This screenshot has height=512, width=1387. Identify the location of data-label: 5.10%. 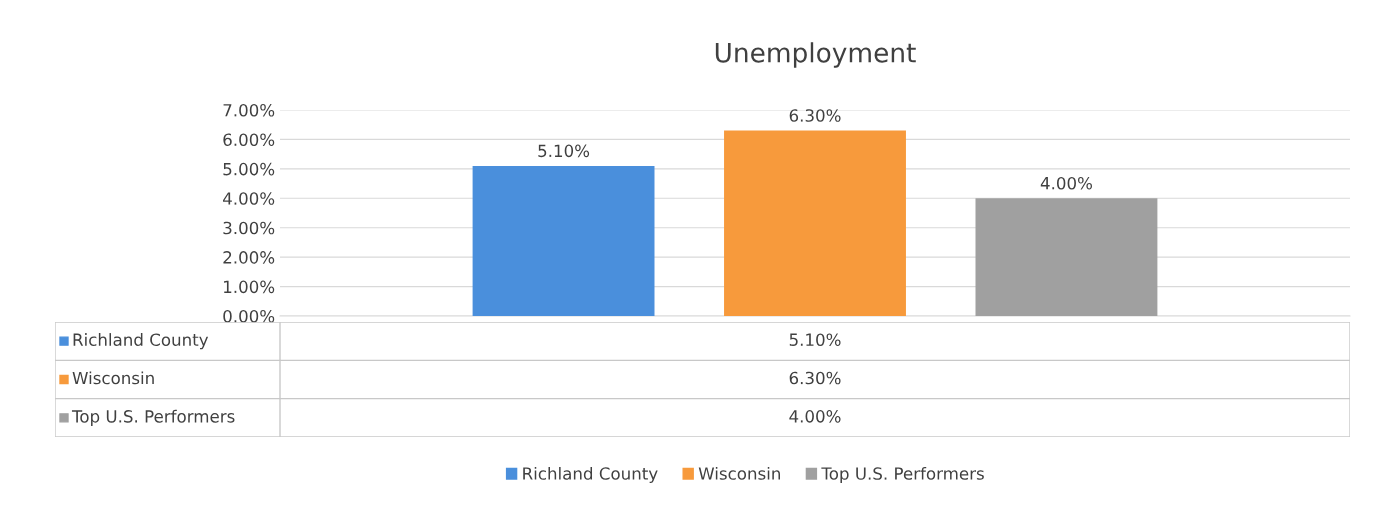
(564, 151).